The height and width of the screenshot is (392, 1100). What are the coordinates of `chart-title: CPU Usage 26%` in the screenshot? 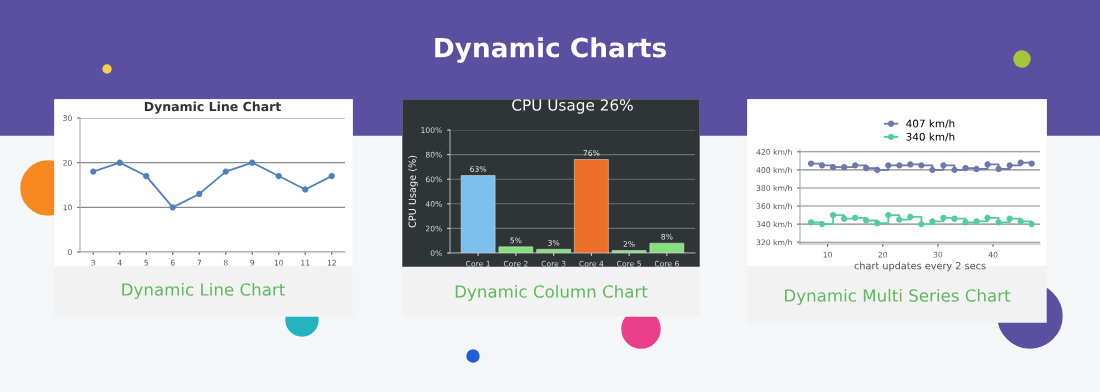 It's located at (572, 106).